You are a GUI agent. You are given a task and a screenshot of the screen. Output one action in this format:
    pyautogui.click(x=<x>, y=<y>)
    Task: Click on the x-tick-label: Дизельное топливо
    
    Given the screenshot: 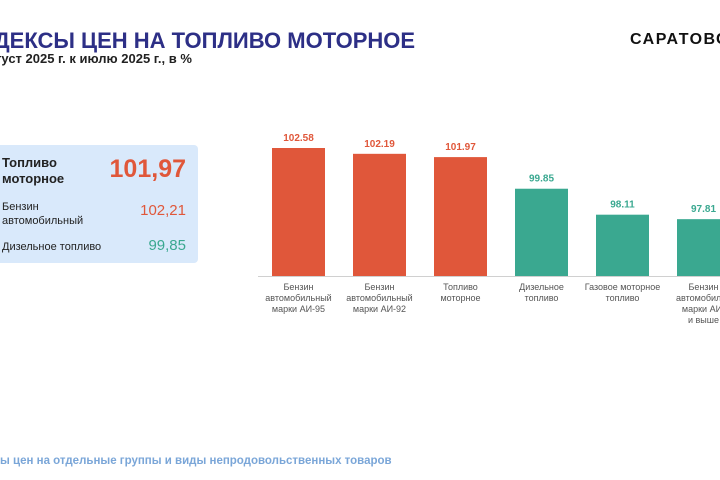 What is the action you would take?
    pyautogui.click(x=542, y=293)
    